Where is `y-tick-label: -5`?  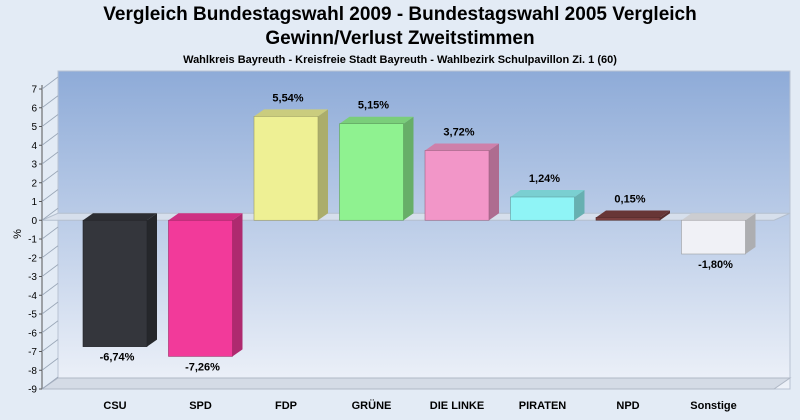
y-tick-label: -5 is located at coordinates (32, 315).